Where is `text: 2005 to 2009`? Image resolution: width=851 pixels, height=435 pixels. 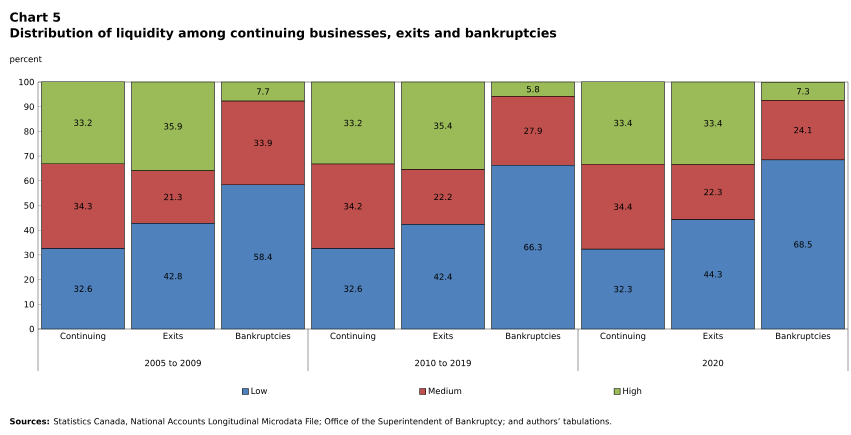 text: 2005 to 2009 is located at coordinates (173, 363).